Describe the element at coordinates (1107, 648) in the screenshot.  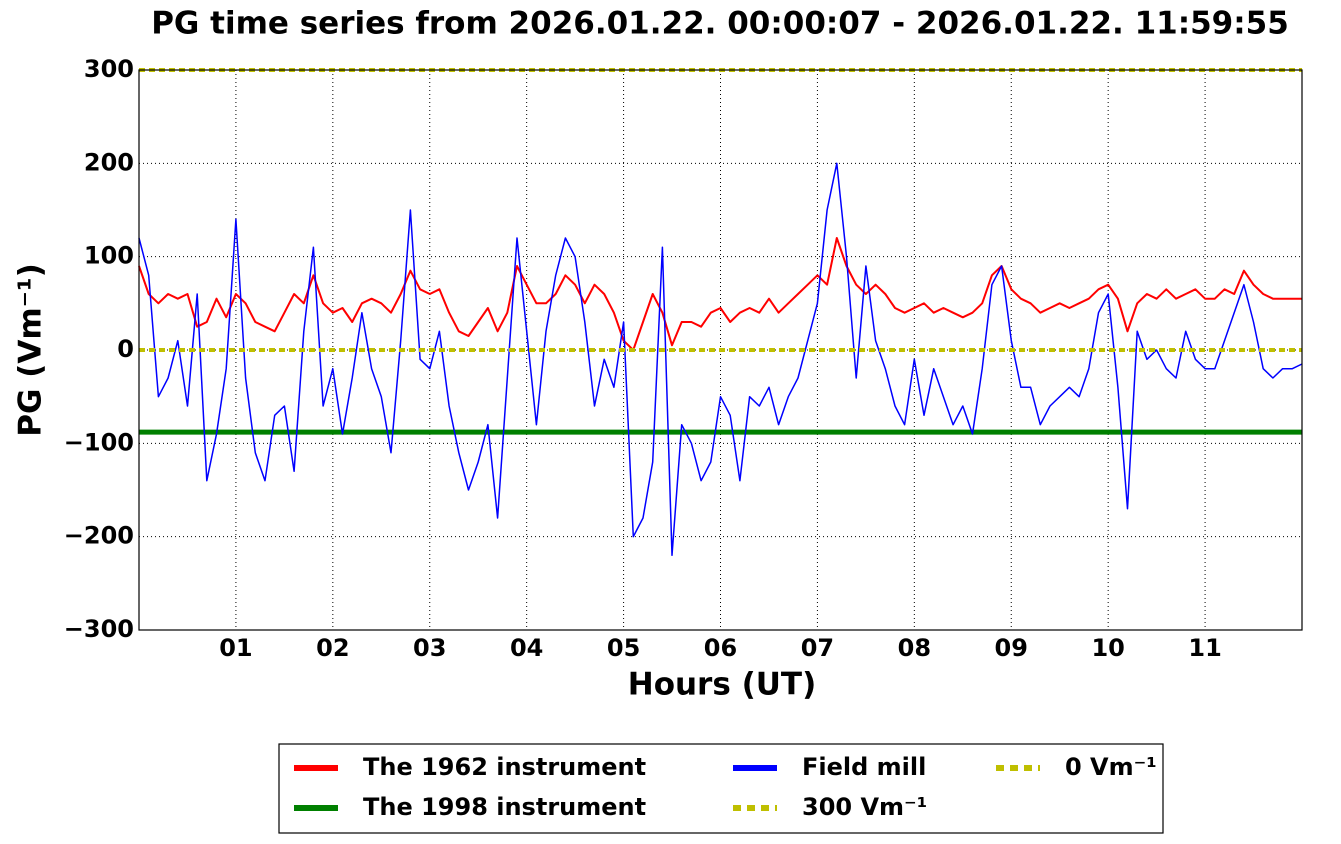
I see `x-tick-label: 10` at that location.